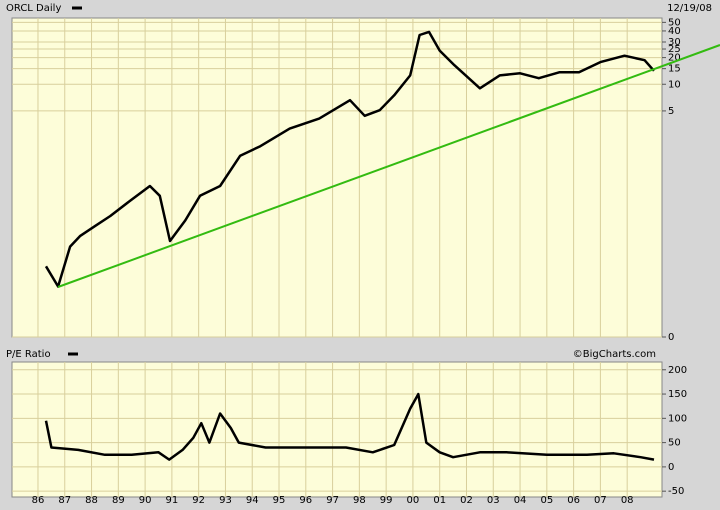 The image size is (720, 510). I want to click on y-tick-label: 20, so click(674, 58).